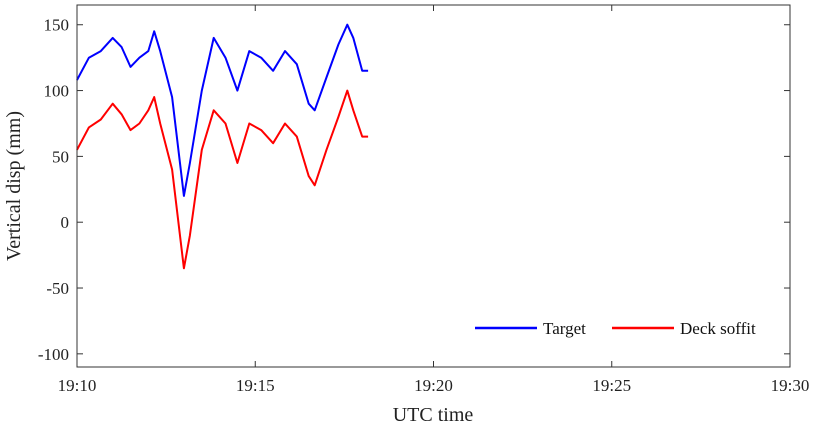 The image size is (815, 426). I want to click on legend: Target Deck soffit, so click(615, 328).